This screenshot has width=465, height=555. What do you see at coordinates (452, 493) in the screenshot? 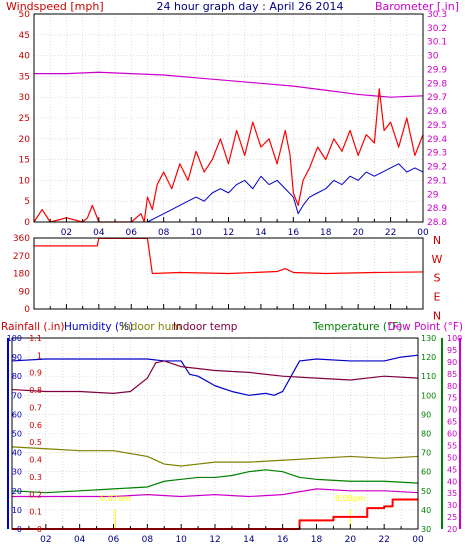
I see `dewpoint-tick-label: 35` at bounding box center [452, 493].